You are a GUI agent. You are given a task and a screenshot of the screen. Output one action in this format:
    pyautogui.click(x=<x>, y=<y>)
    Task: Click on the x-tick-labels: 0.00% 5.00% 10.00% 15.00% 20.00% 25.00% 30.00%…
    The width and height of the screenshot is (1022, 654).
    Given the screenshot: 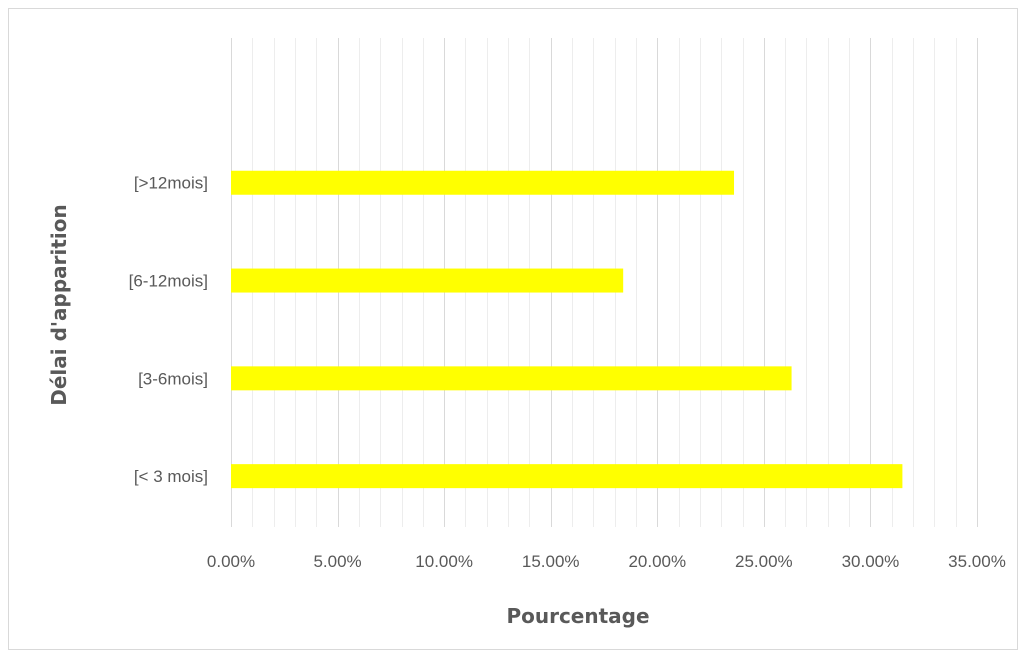 What is the action you would take?
    pyautogui.click(x=606, y=561)
    